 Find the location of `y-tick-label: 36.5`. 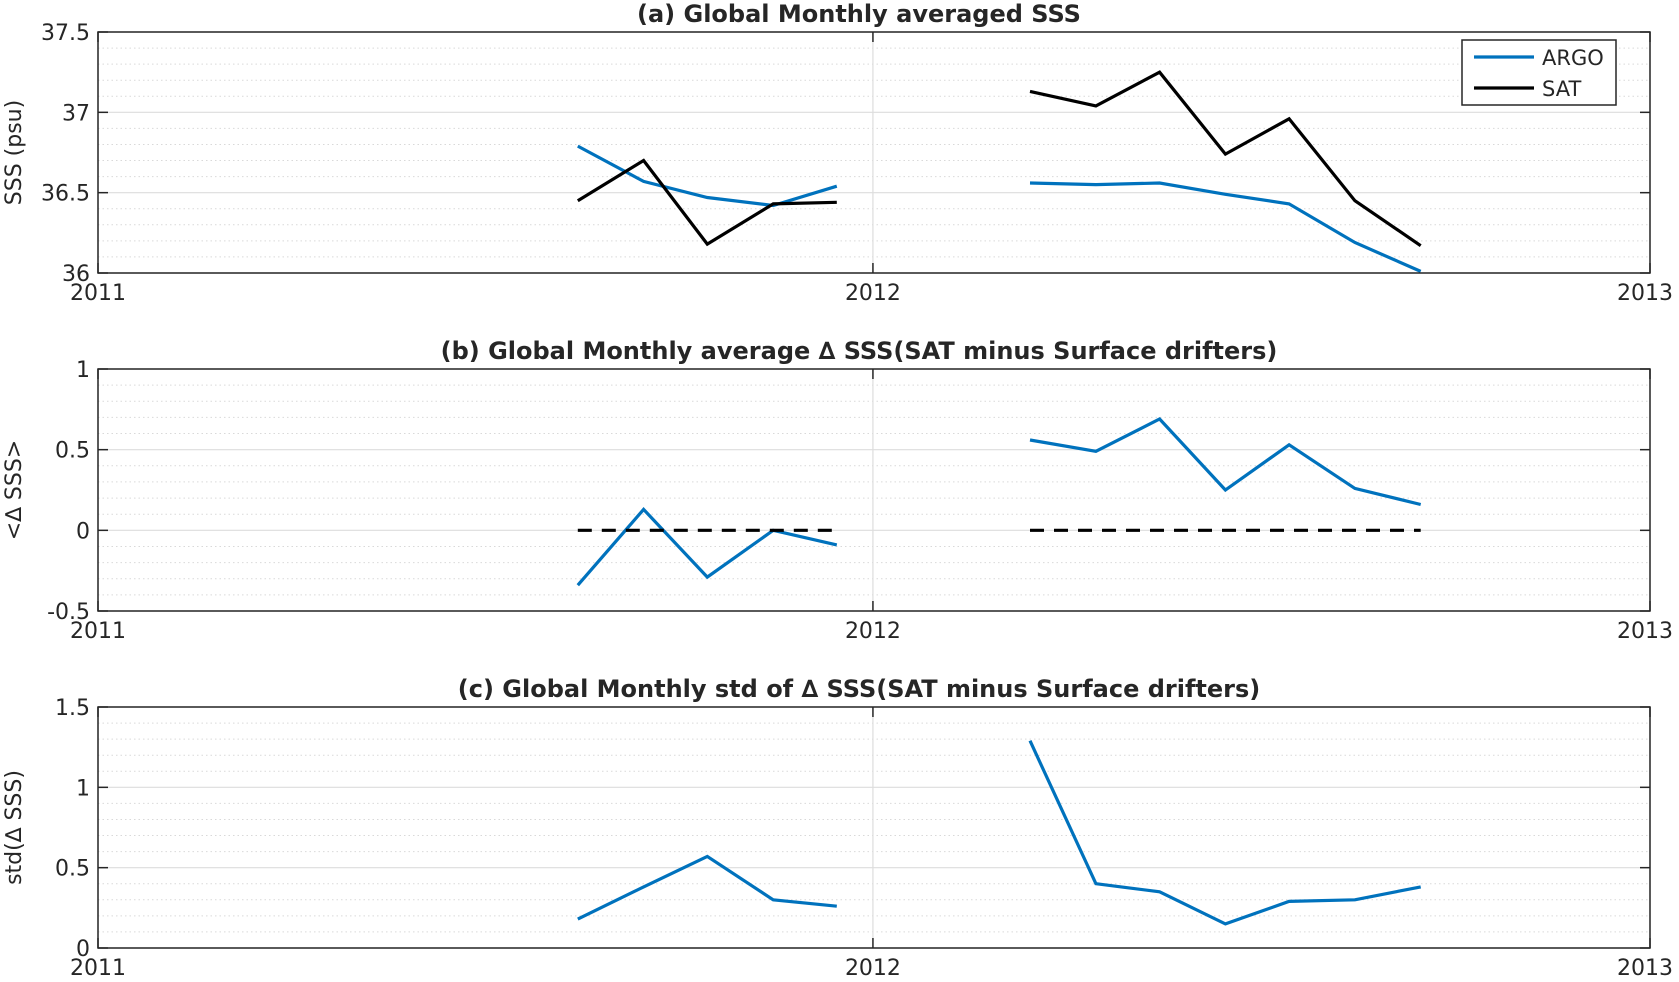

y-tick-label: 36.5 is located at coordinates (65, 194).